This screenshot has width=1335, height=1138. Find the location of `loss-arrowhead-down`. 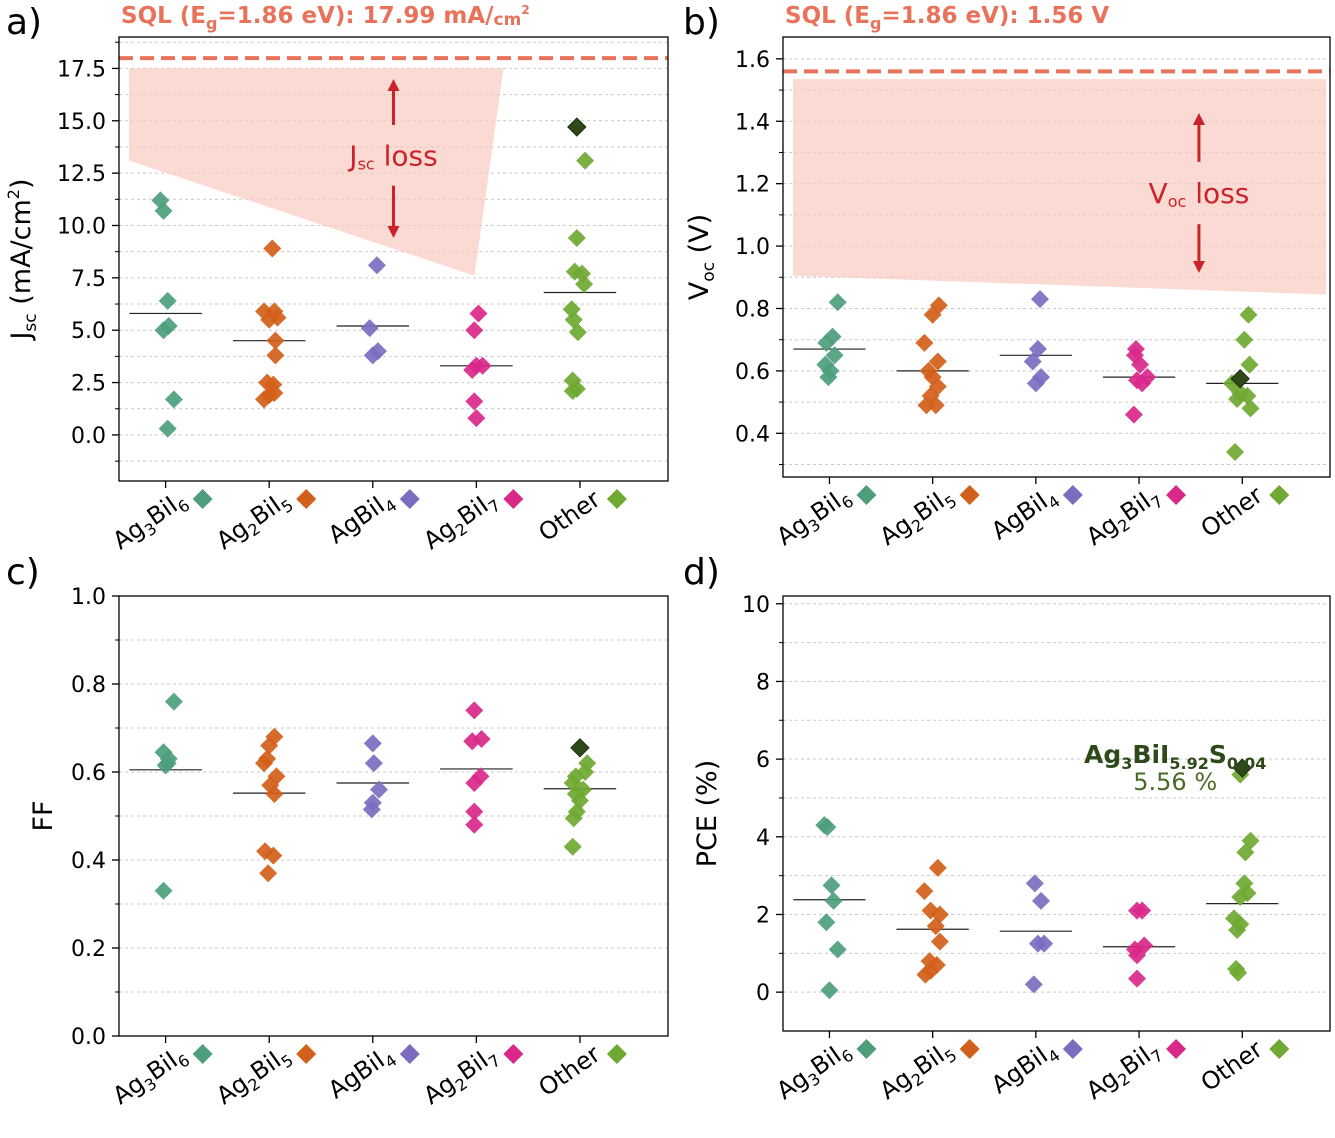

loss-arrowhead-down is located at coordinates (393, 231).